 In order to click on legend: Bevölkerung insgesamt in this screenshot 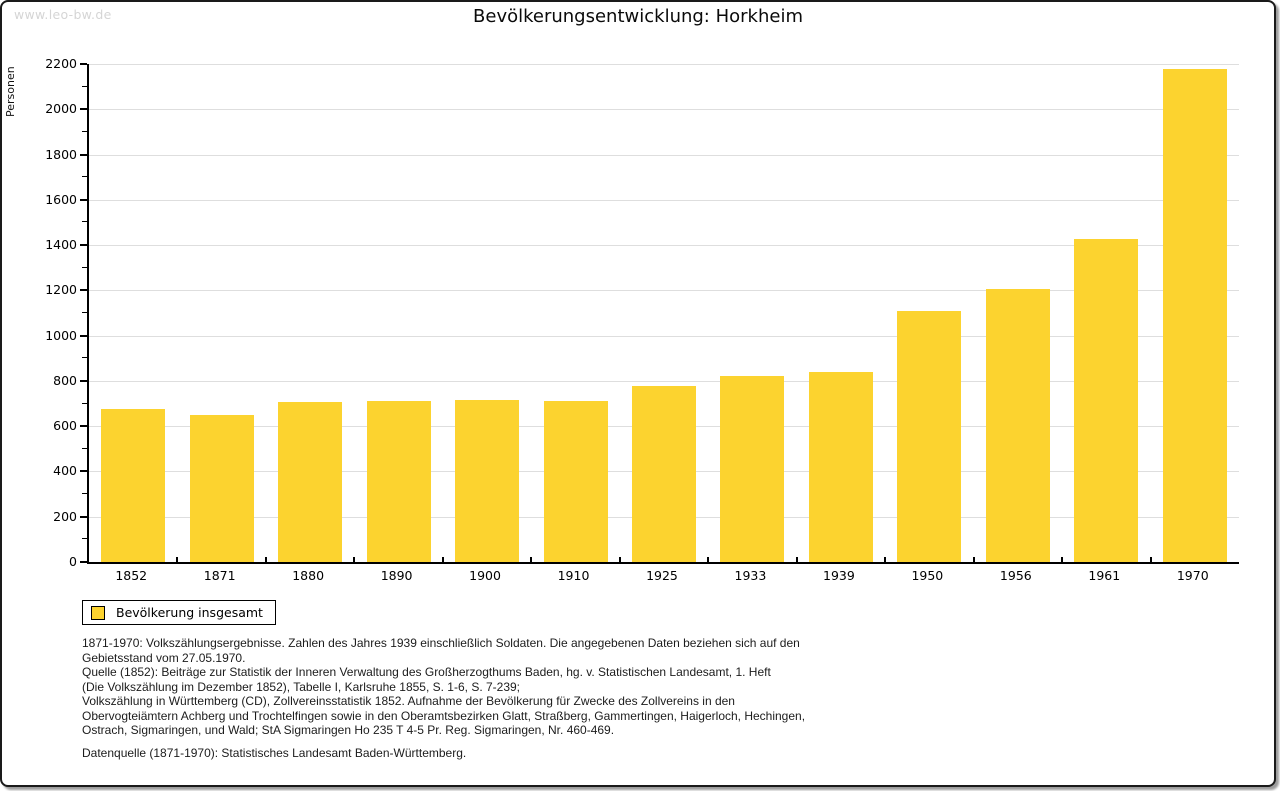, I will do `click(179, 612)`.